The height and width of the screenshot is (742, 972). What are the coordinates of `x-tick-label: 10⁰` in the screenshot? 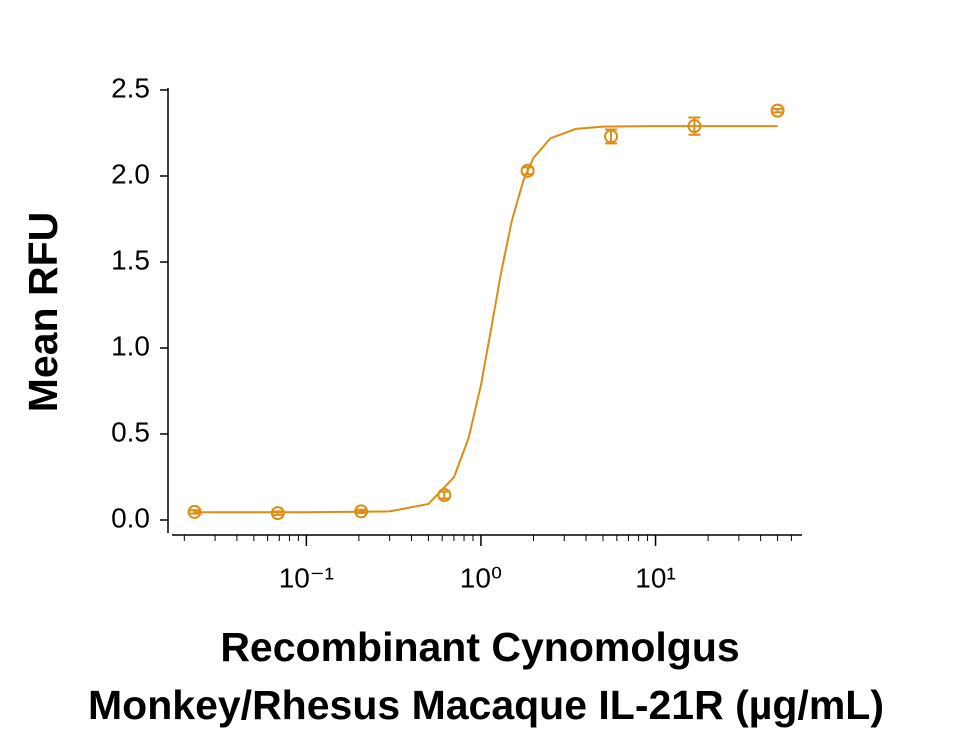 It's located at (481, 577).